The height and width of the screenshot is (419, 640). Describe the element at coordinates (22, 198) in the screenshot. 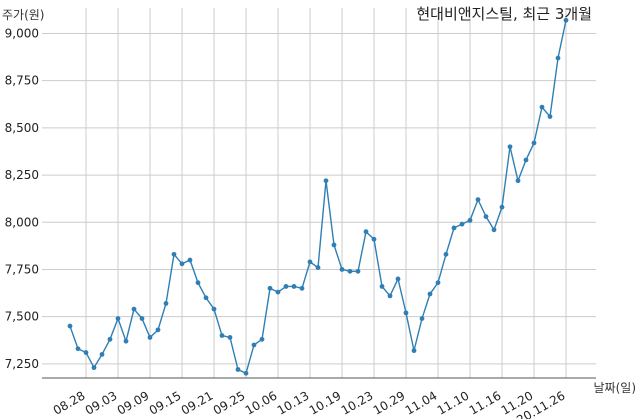

I see `y-axis-ticks: 7,250 7,500 7,750 8,000 8,250 8,500 8,750 9,000` at that location.